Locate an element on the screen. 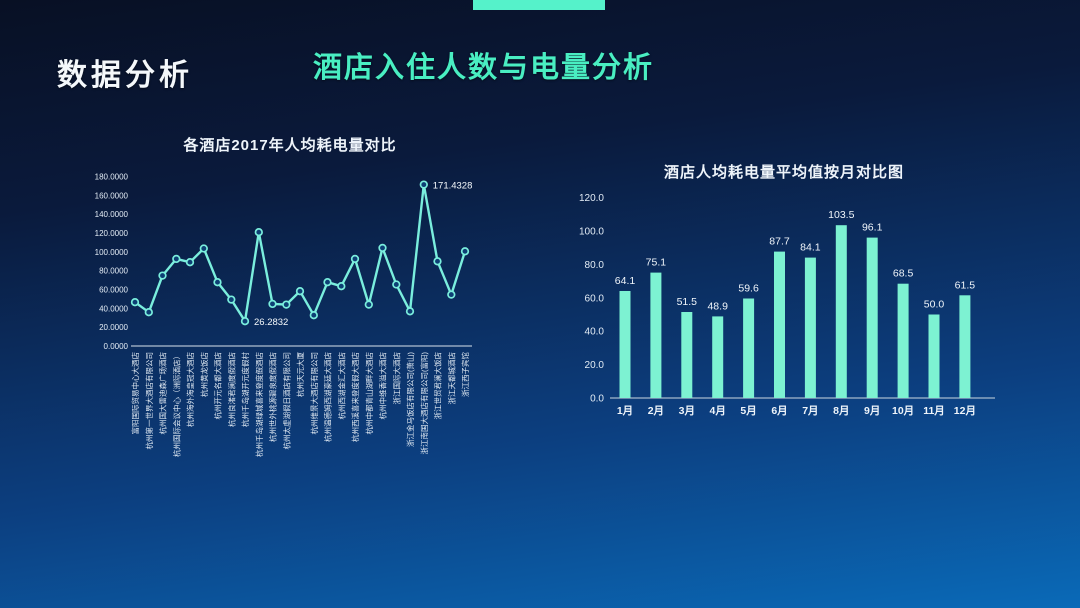 The image size is (1080, 608). x-category-label: 杭州国际会议中心（洲际酒店） is located at coordinates (176, 404).